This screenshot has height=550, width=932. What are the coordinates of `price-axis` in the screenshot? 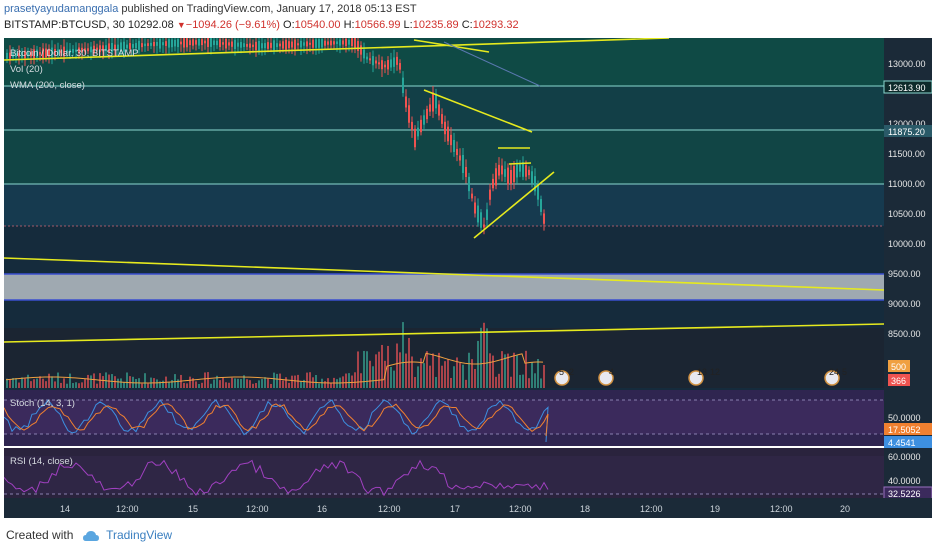 It's located at (908, 218).